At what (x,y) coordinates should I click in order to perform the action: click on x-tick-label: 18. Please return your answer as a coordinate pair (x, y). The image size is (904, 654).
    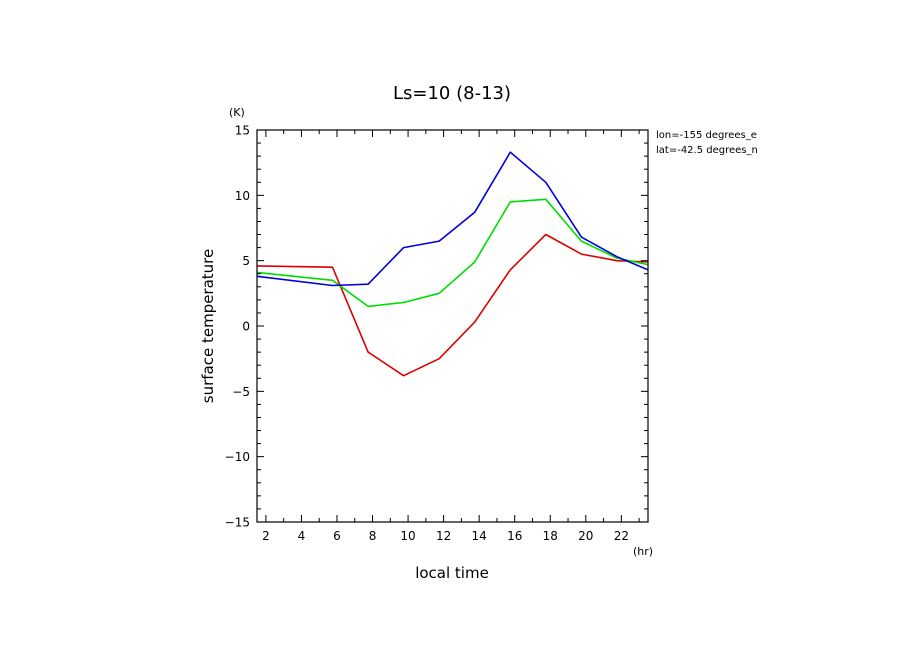
    Looking at the image, I should click on (550, 536).